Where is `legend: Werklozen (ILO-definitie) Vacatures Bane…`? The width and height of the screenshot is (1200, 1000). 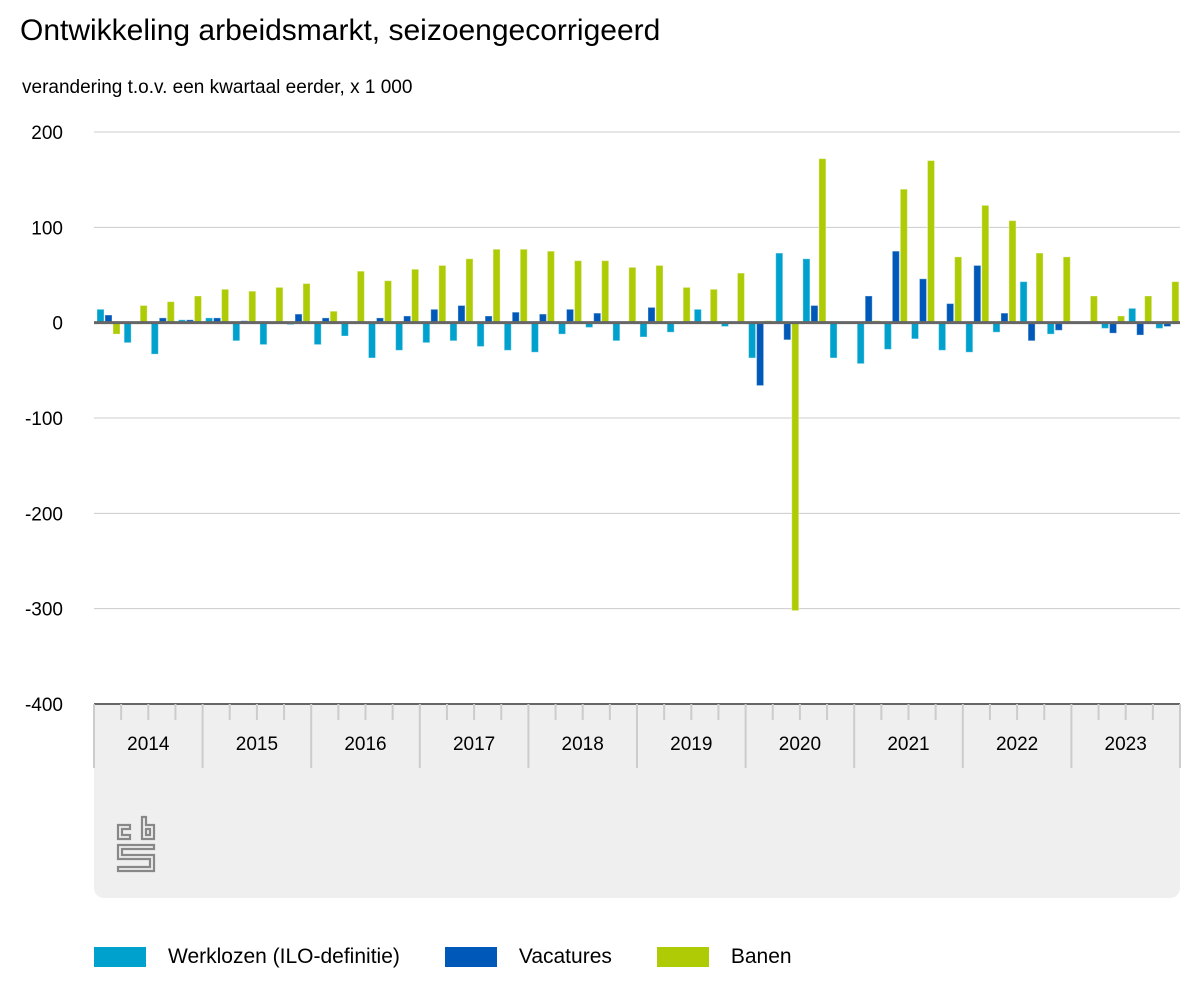
legend: Werklozen (ILO-definitie) Vacatures Bane… is located at coordinates (465, 957).